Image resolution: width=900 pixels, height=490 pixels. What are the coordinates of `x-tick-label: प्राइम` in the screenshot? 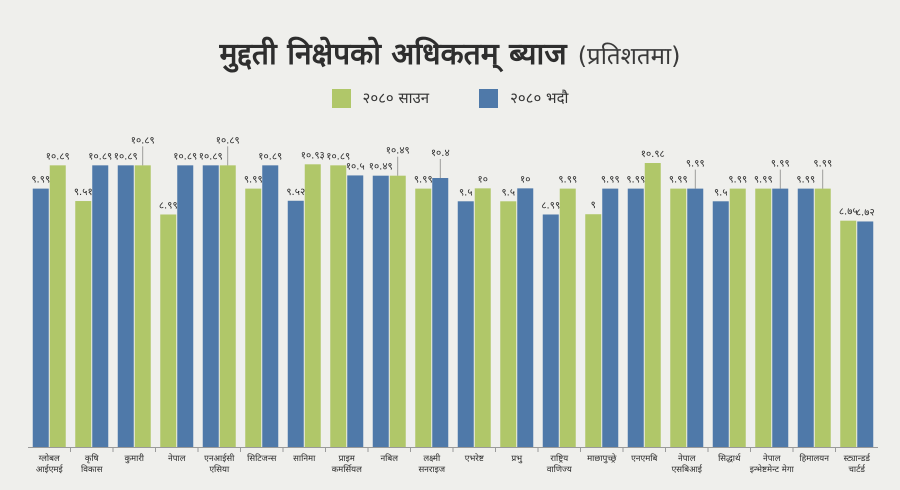 It's located at (347, 459).